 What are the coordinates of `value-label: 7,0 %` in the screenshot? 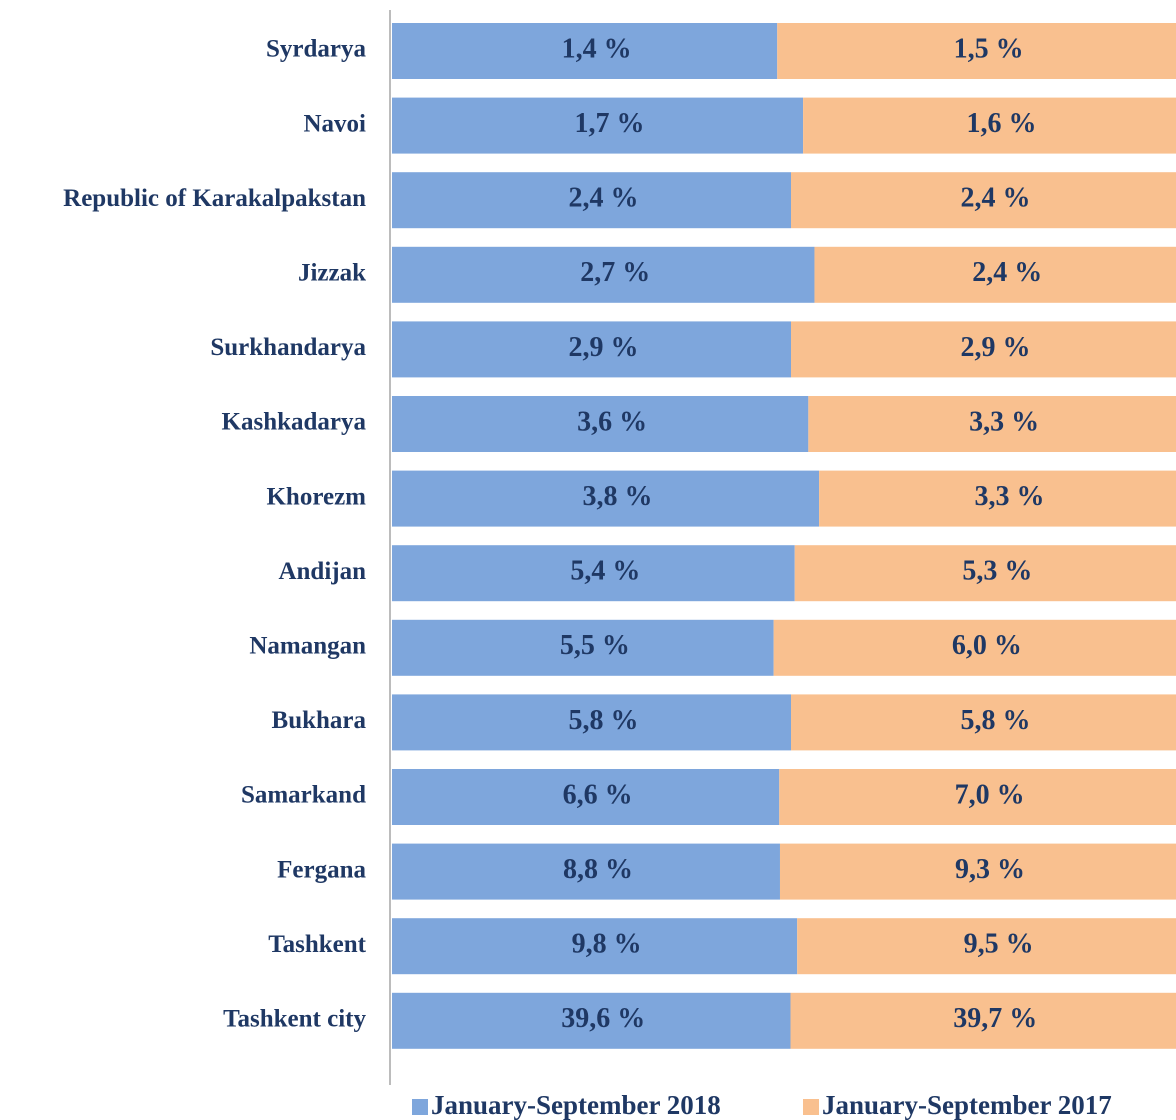 It's located at (990, 794).